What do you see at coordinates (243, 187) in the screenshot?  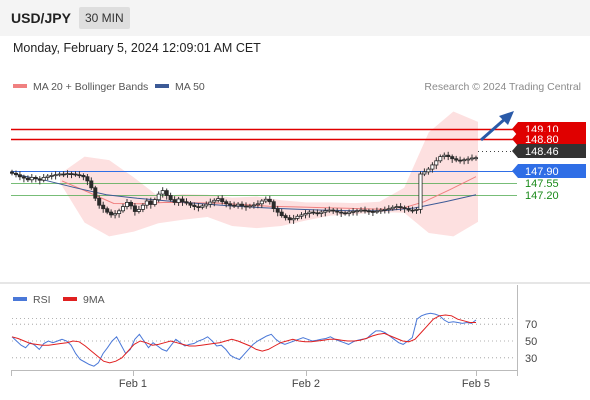 I see `candles` at bounding box center [243, 187].